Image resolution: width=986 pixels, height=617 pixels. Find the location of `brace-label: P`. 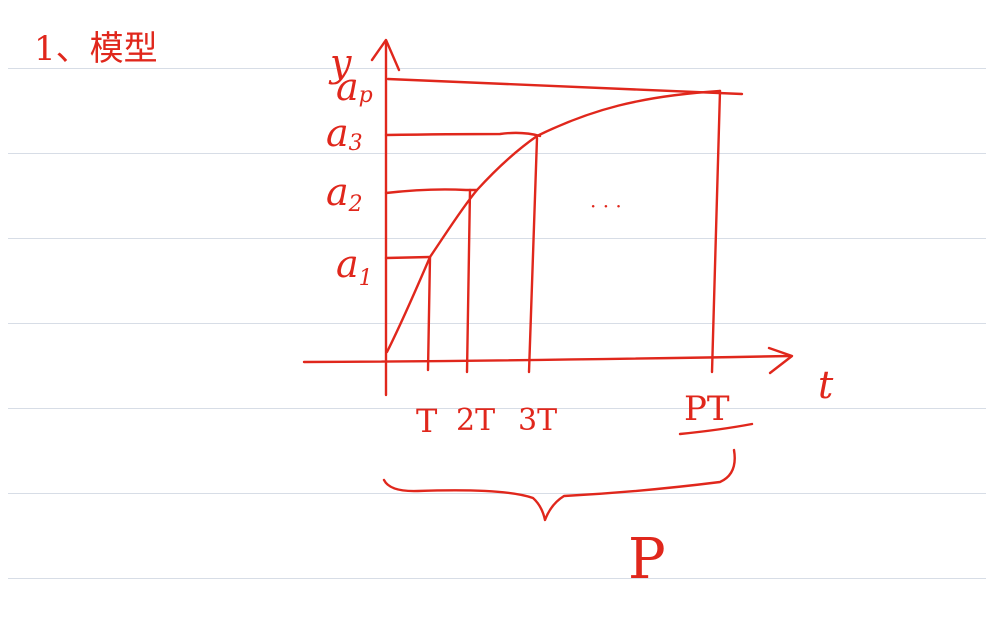

brace-label: P is located at coordinates (647, 559).